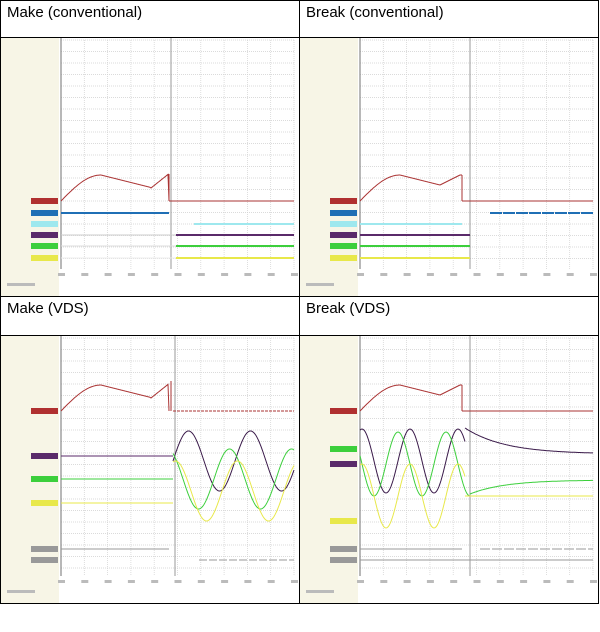 The height and width of the screenshot is (632, 600). Describe the element at coordinates (449, 19) in the screenshot. I see `cell-header: Break (conventional)` at that location.